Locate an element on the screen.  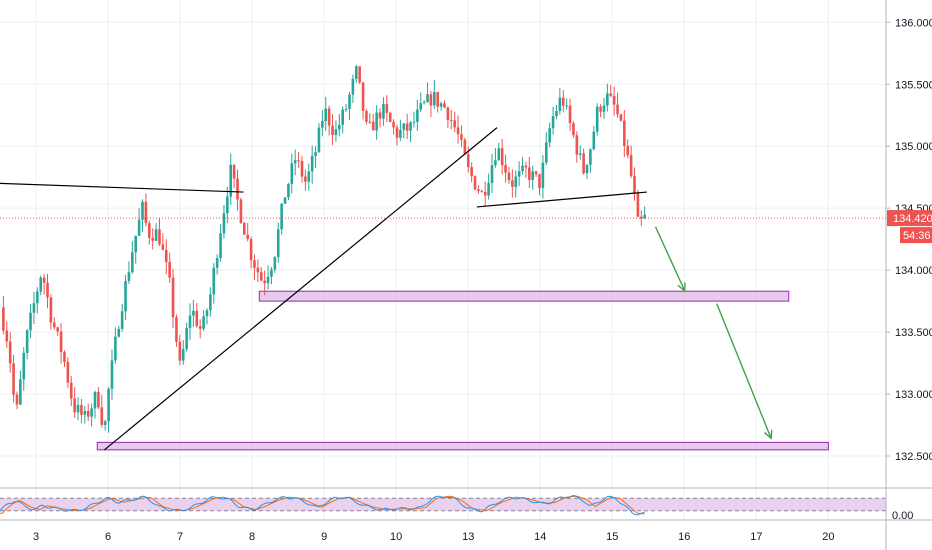
time-tick-label: 17 is located at coordinates (756, 537).